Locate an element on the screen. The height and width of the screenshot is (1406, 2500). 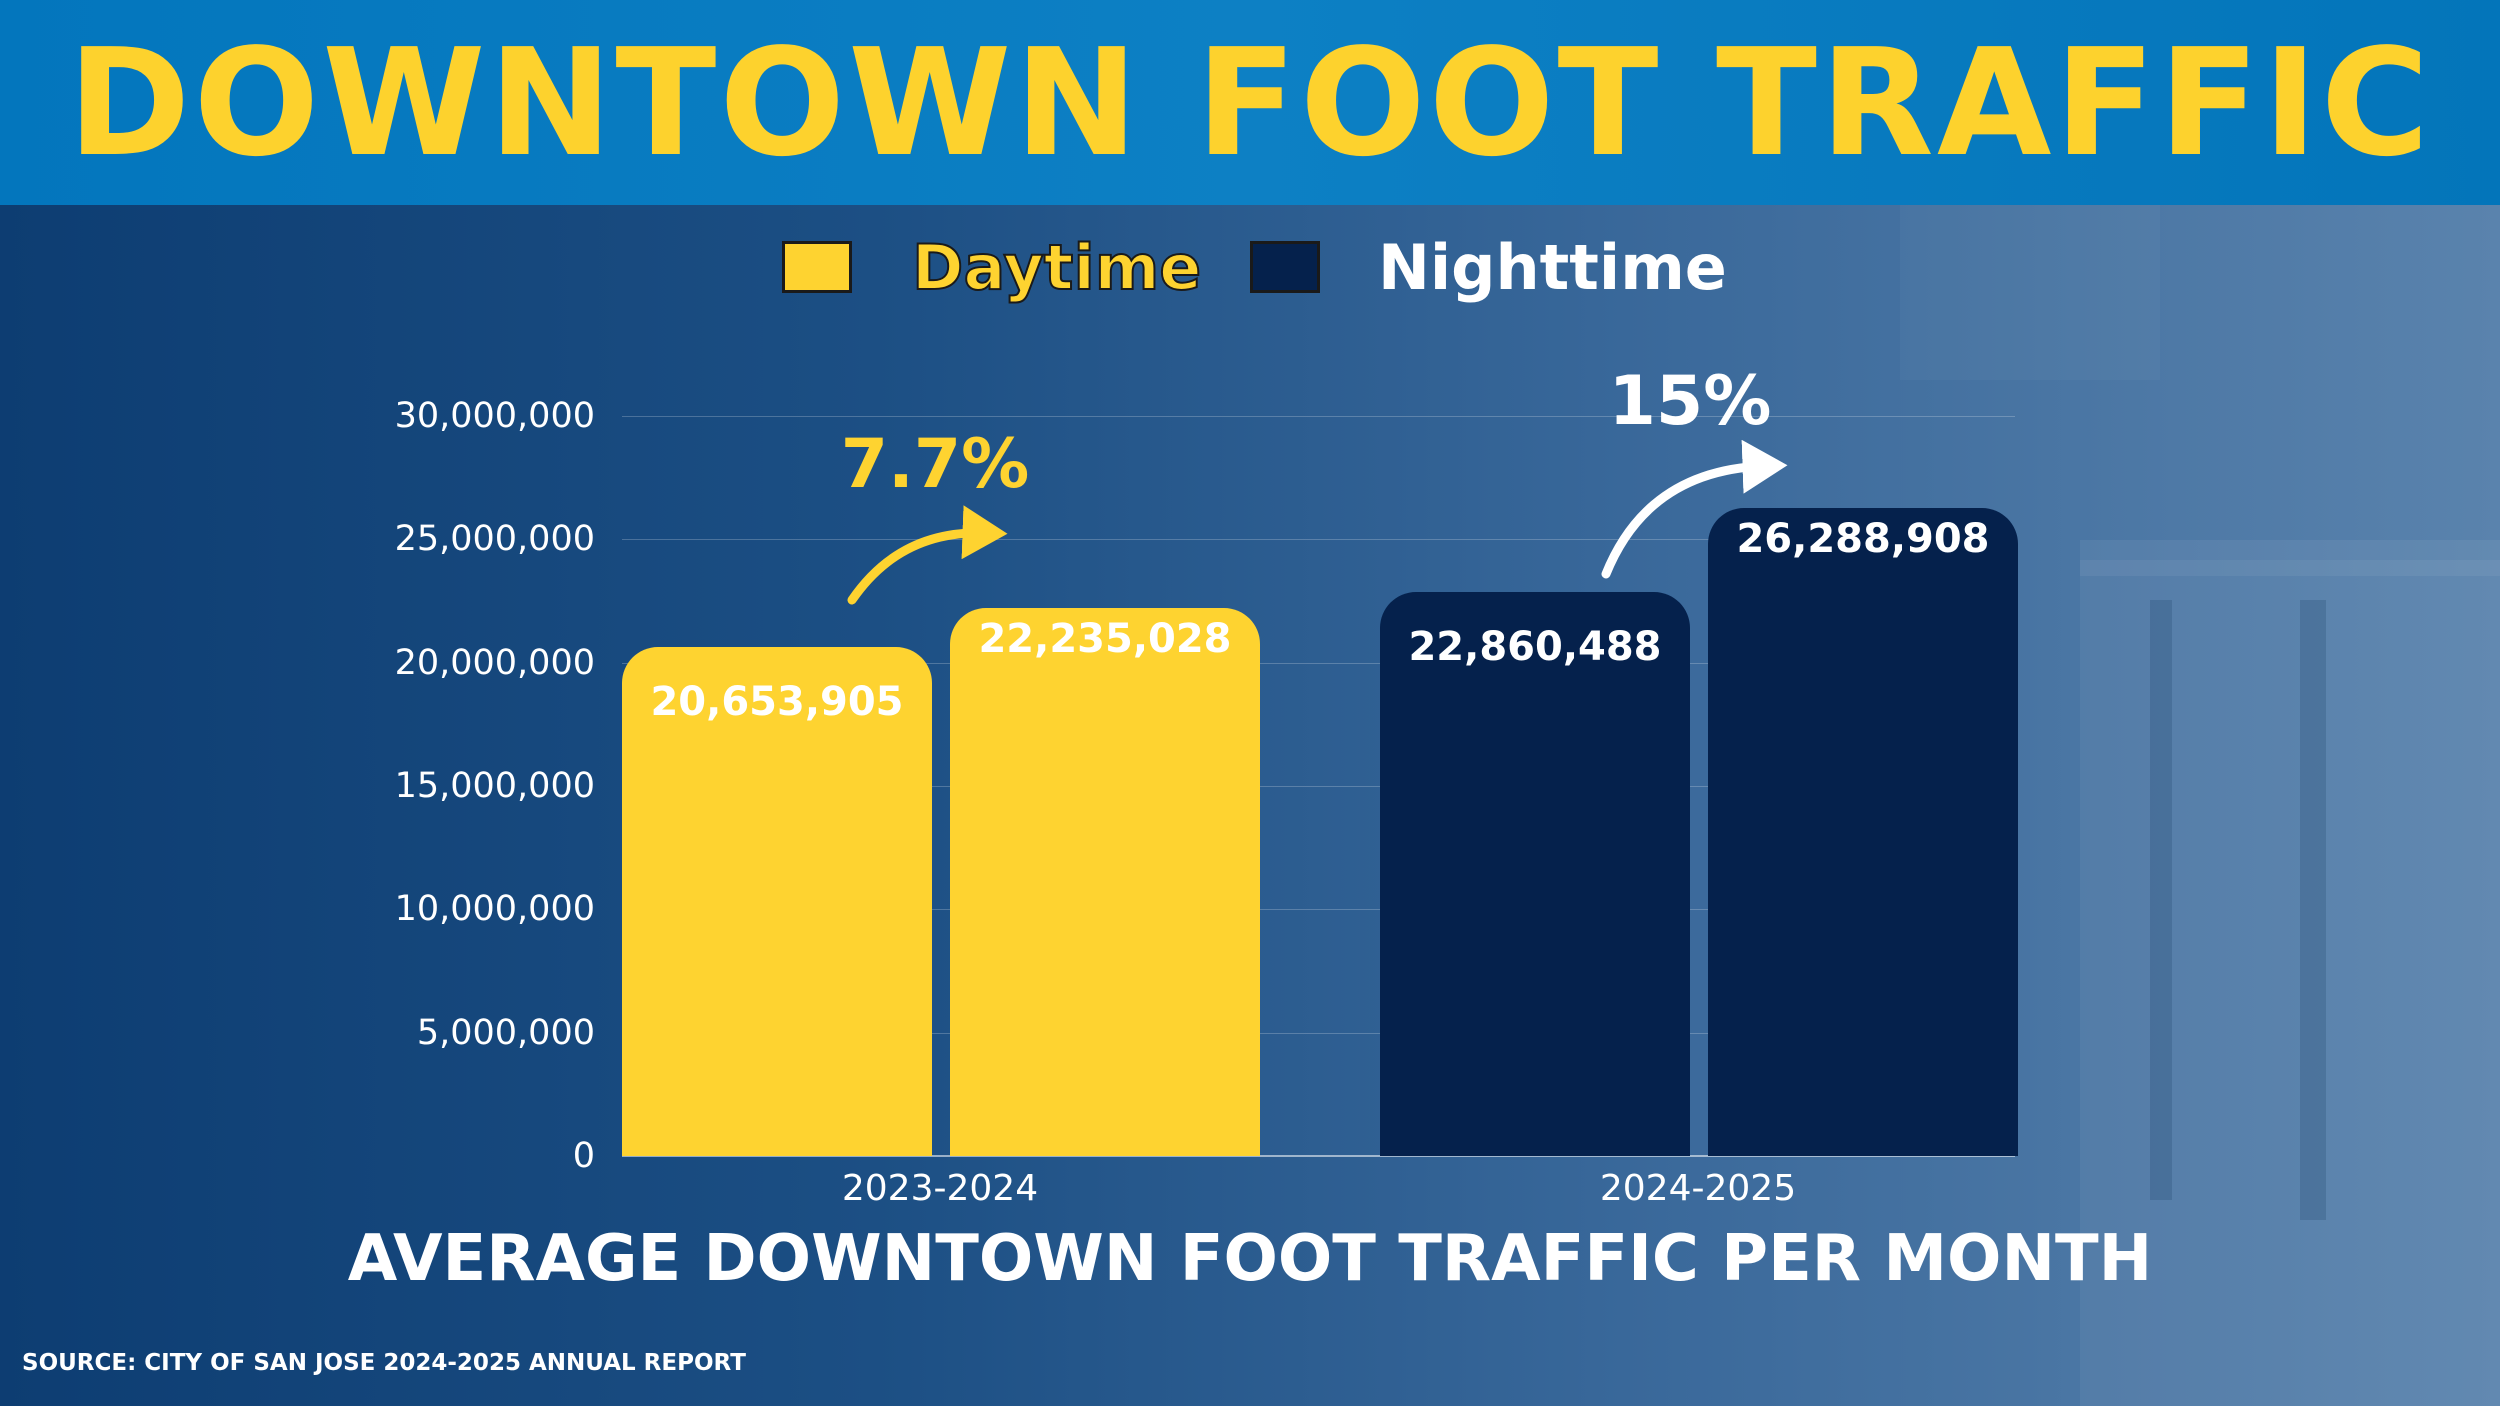
bar-value-label: 22,860,488 is located at coordinates (1535, 647).